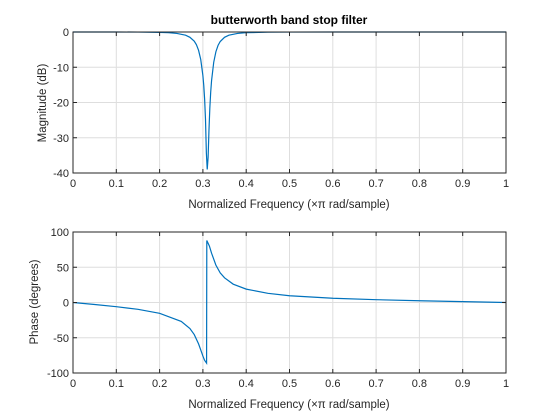 The image size is (560, 420). I want to click on phase-x-axis-label: Normalized Frequency (×π rad/sample), so click(288, 405).